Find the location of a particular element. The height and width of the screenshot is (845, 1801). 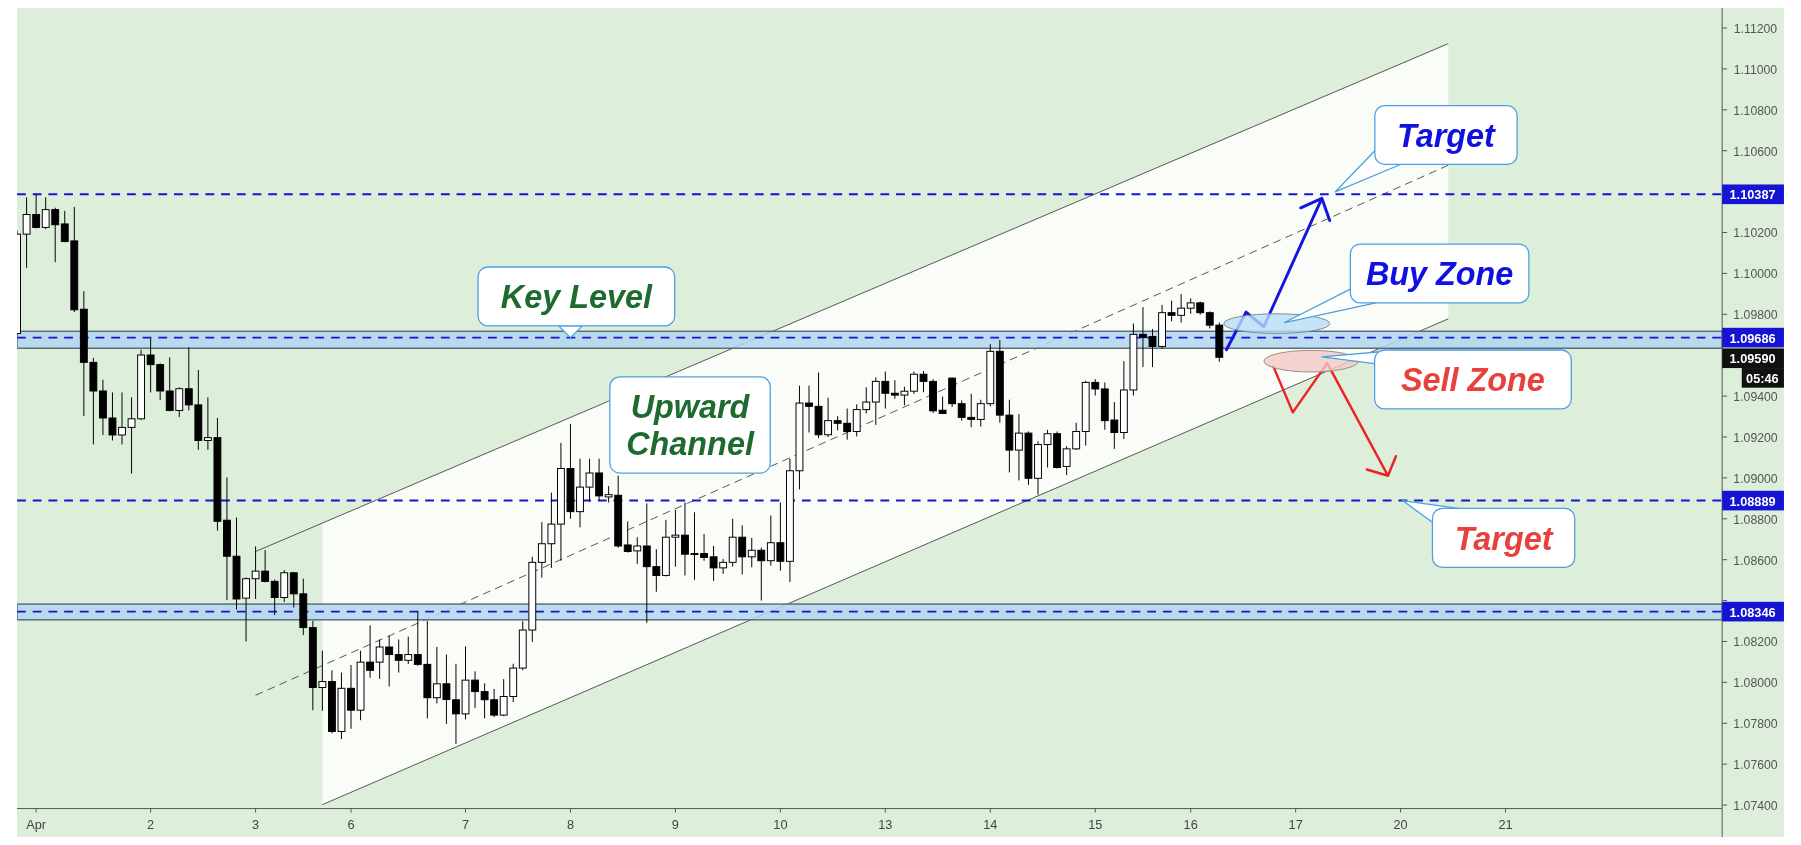

annotation: Sell Zone is located at coordinates (1473, 380).